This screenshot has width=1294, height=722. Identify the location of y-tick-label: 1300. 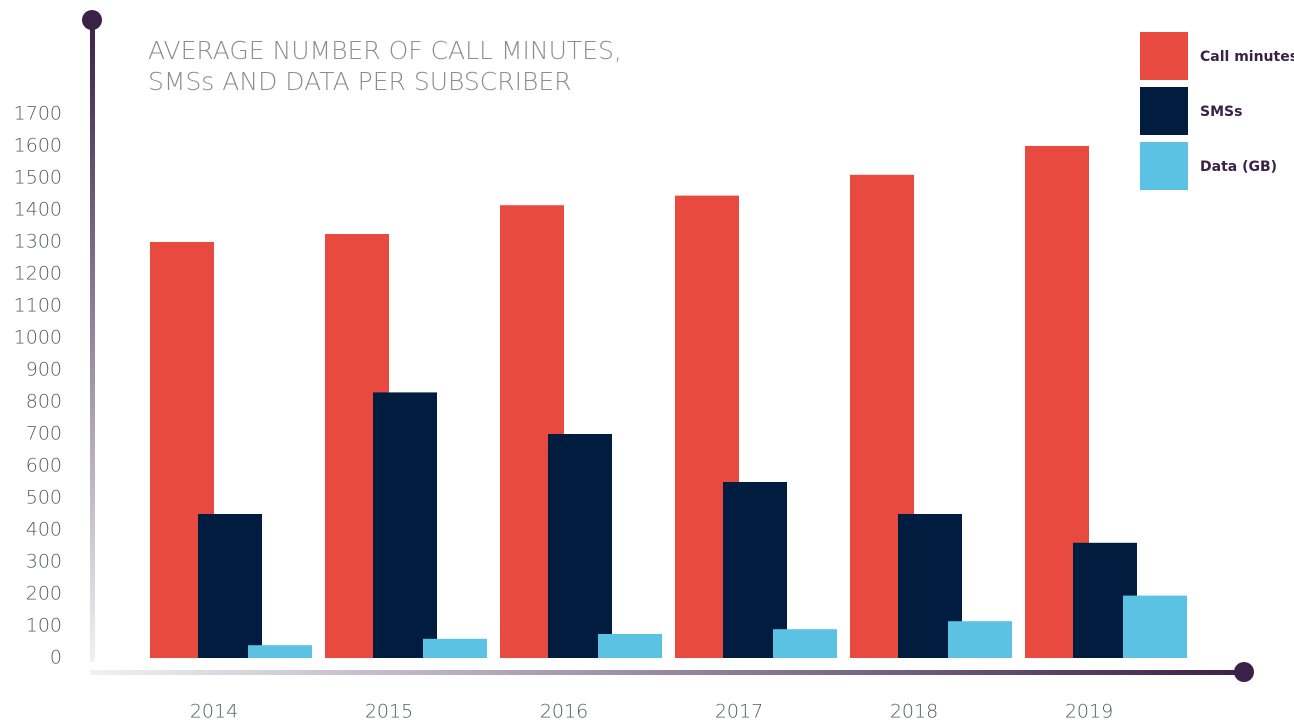
(38, 242).